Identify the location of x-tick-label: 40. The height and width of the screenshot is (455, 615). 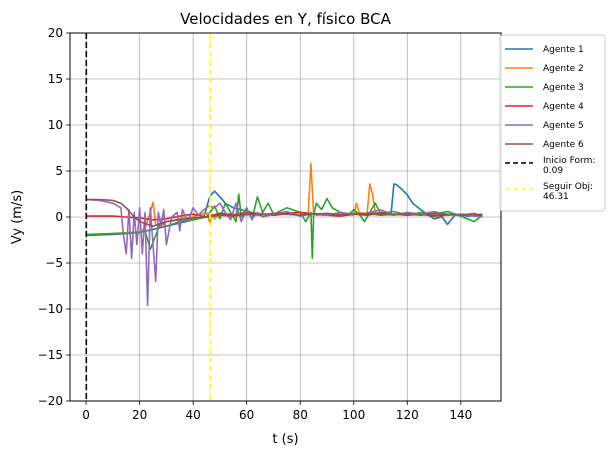
(193, 415).